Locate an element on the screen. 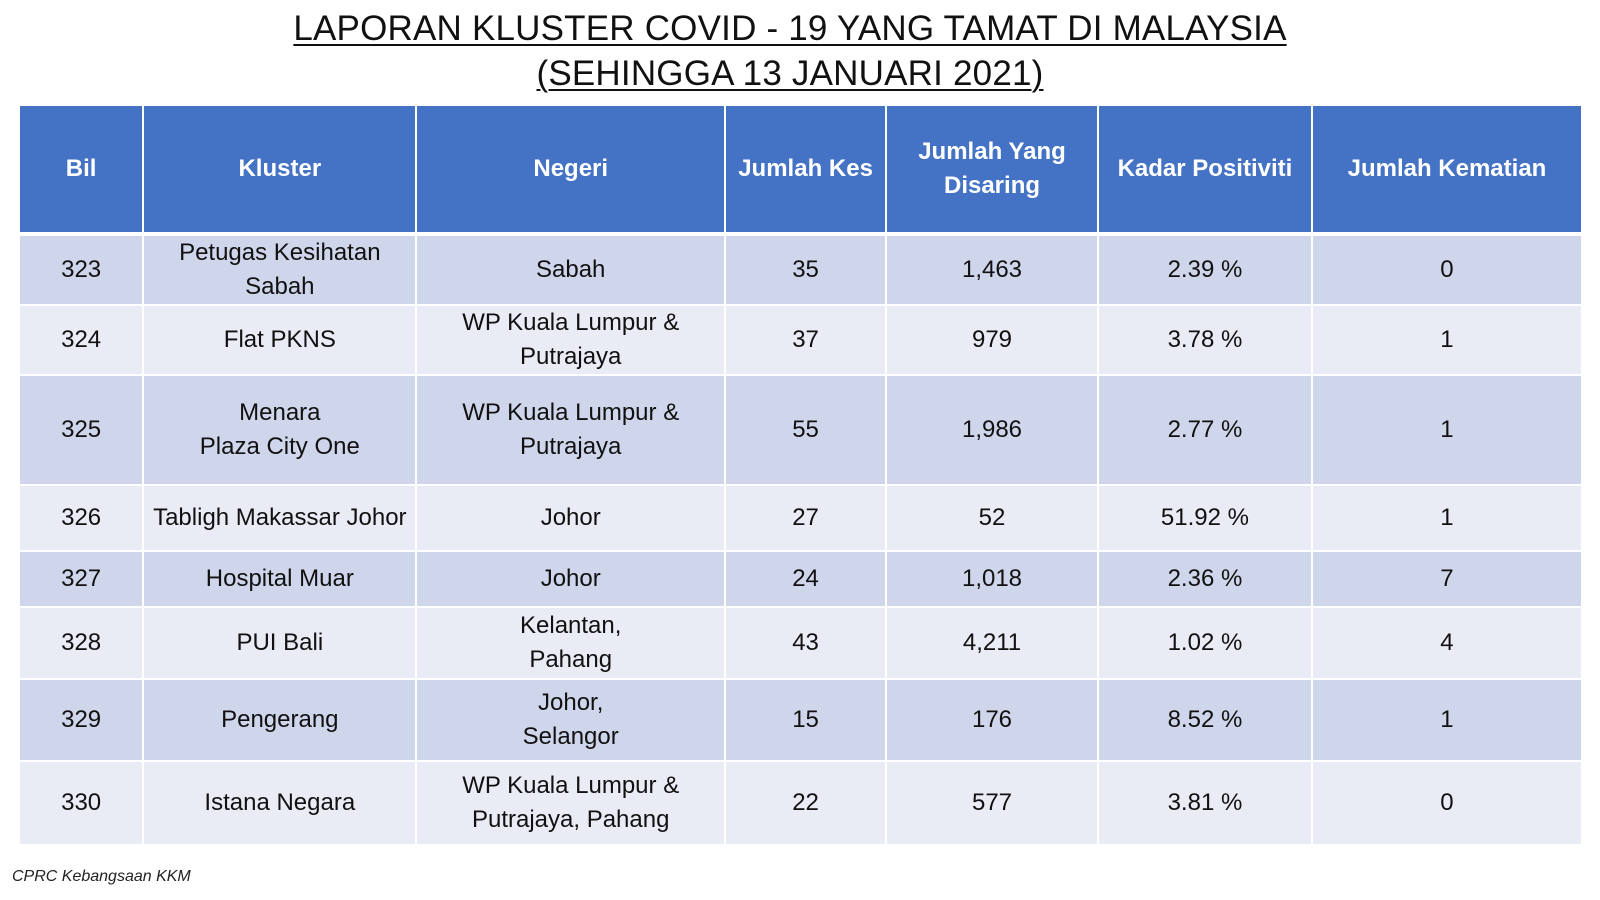  cell-jumlah-kematian: 7 is located at coordinates (1446, 580).